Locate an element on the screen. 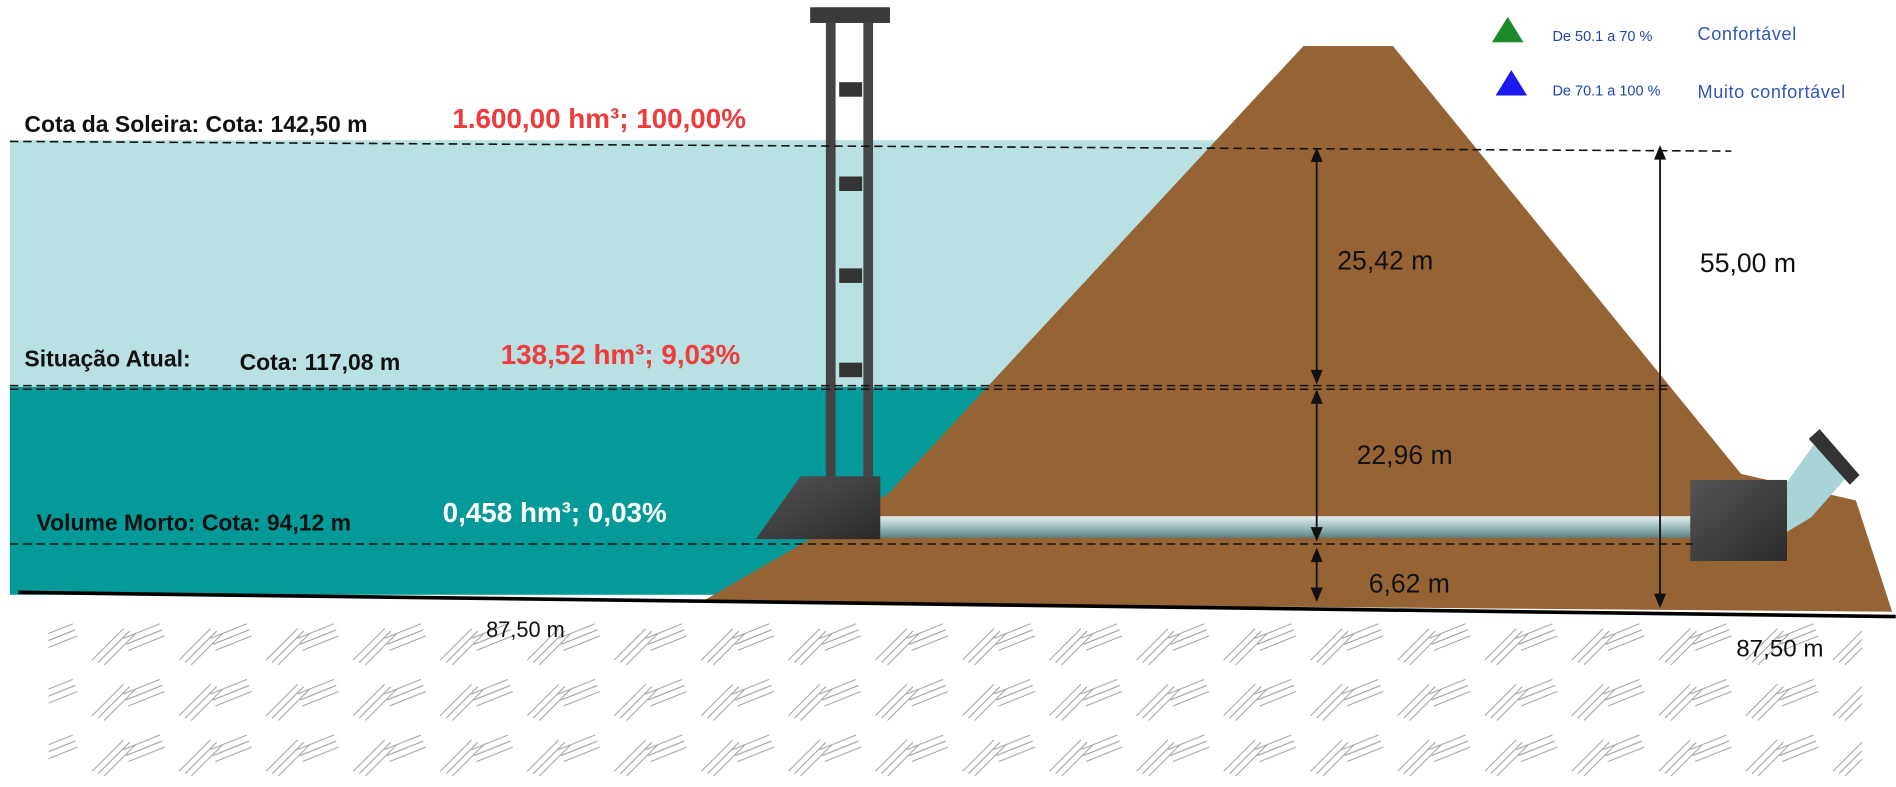 Image resolution: width=1896 pixels, height=787 pixels. legend-label: Muito confortável is located at coordinates (1772, 92).